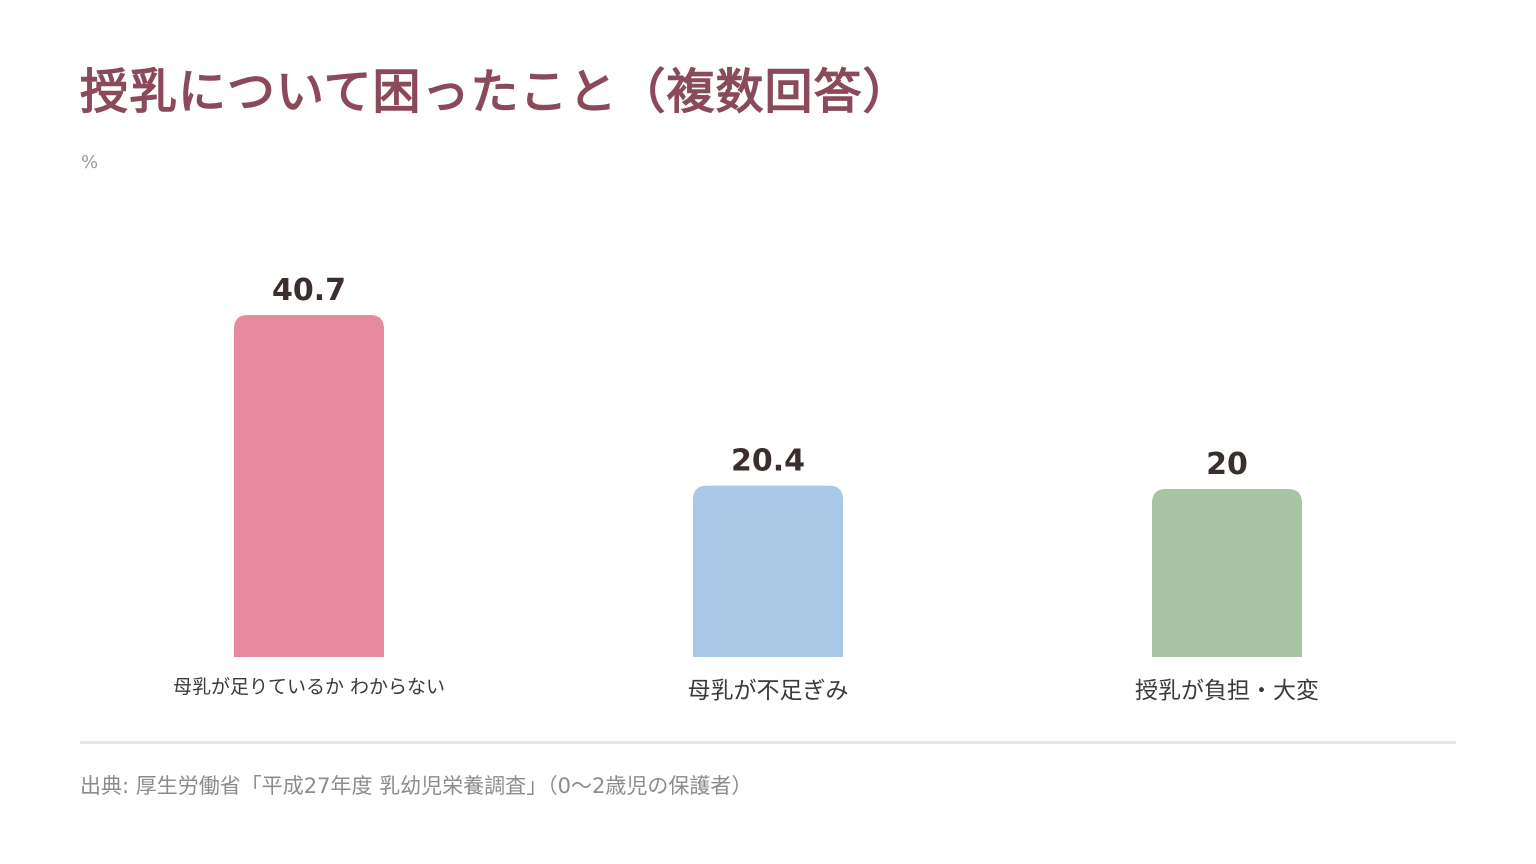 The height and width of the screenshot is (864, 1536). I want to click on category-label-2: 母乳が不足ぎみ, so click(768, 691).